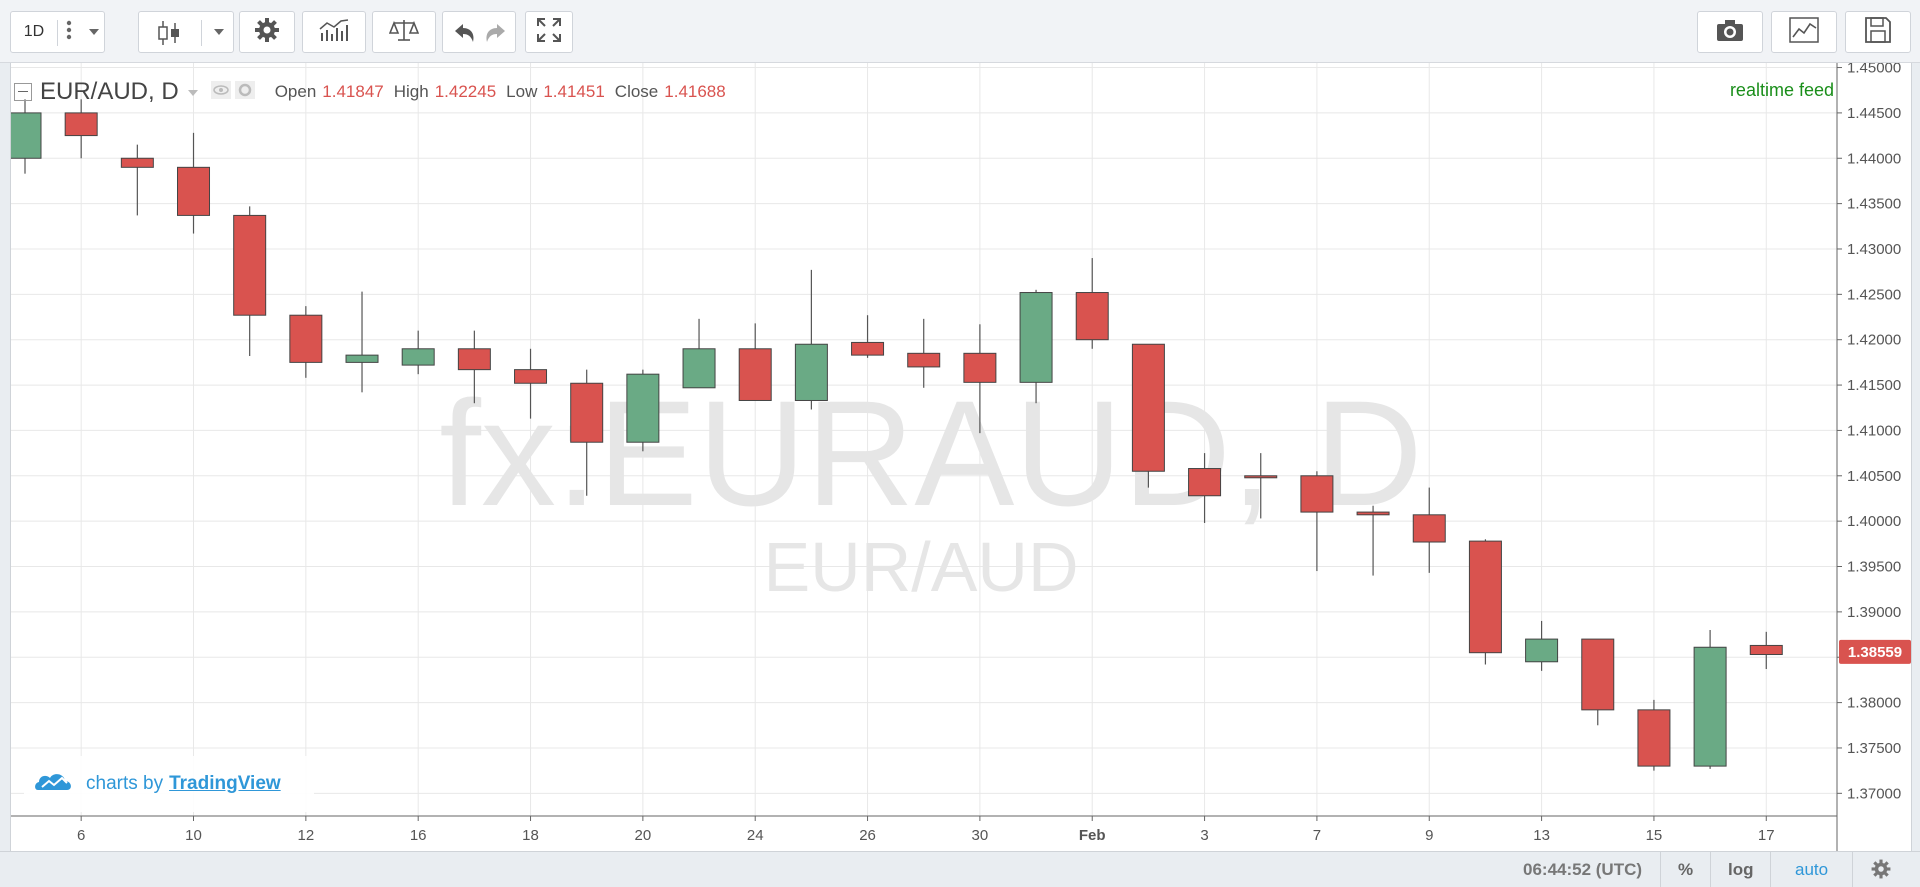  Describe the element at coordinates (1781, 90) in the screenshot. I see `realtime-feed-label: realtime feed` at that location.